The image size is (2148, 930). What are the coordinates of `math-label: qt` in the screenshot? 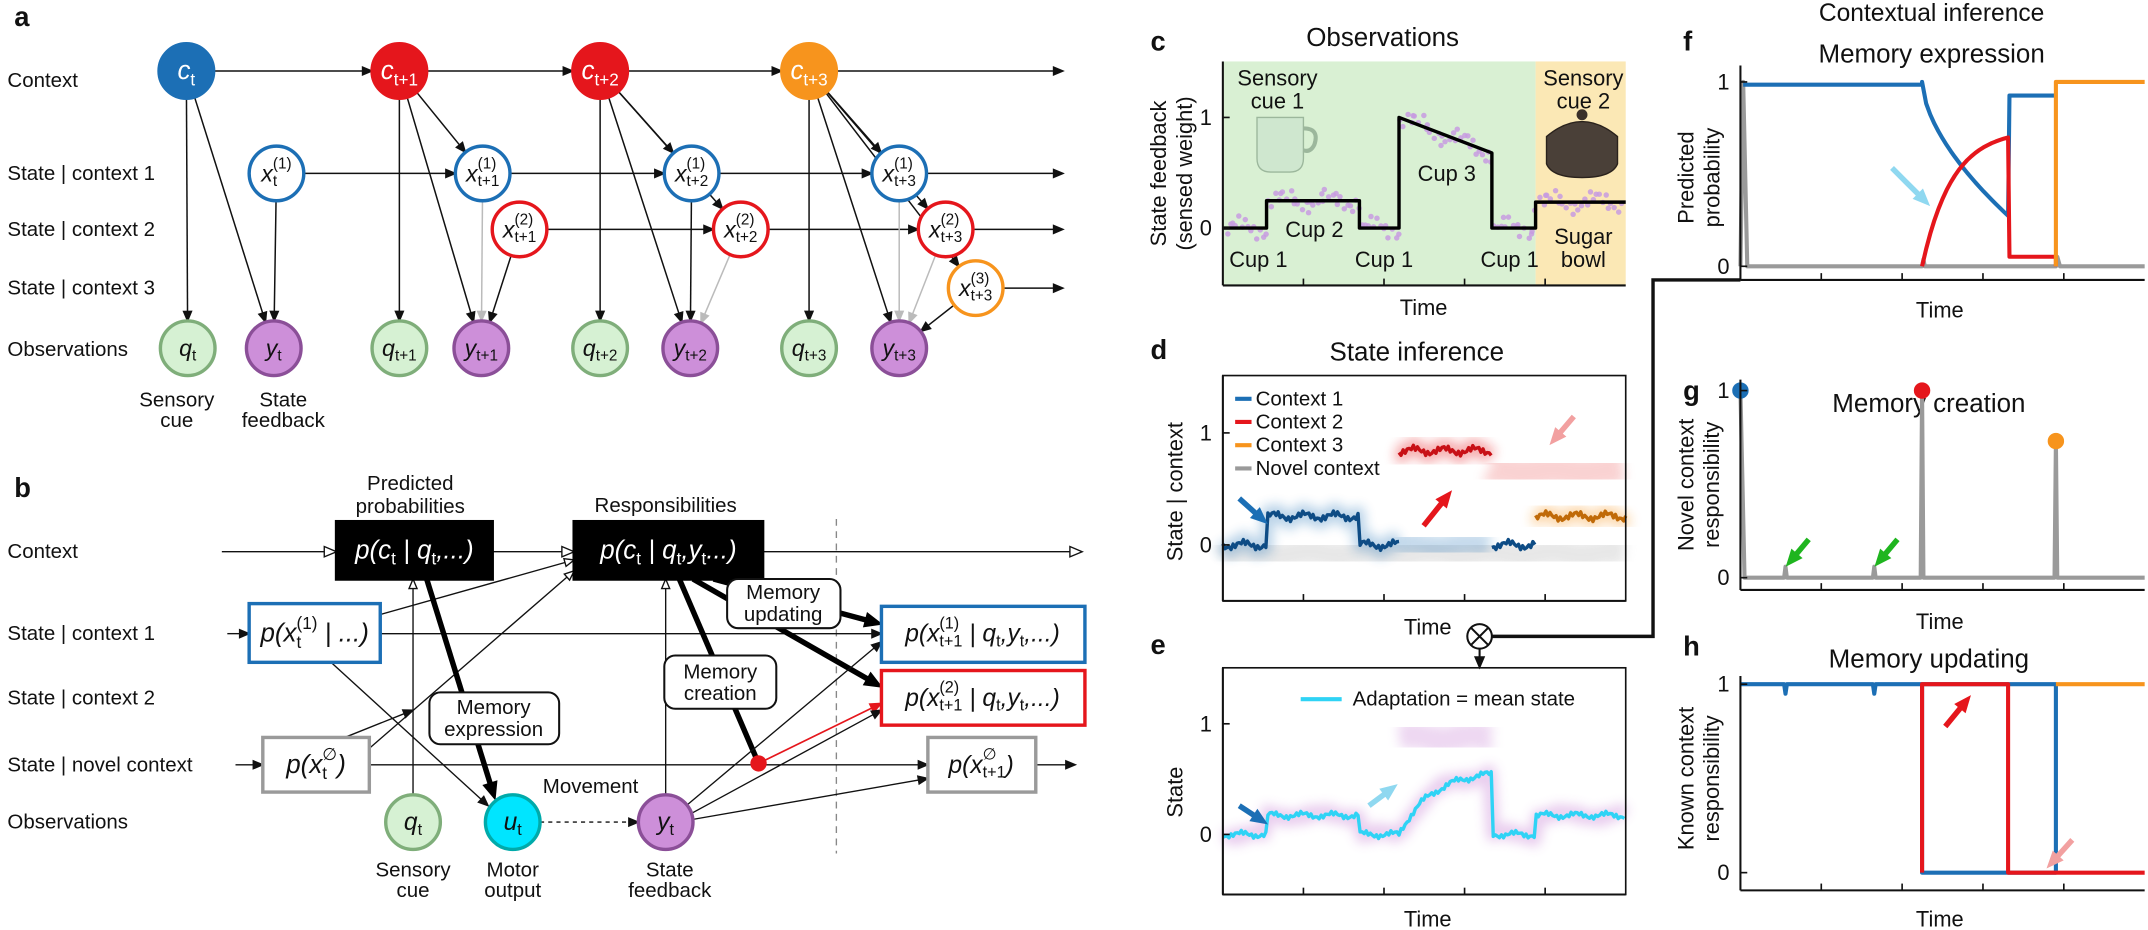 It's located at (188, 349).